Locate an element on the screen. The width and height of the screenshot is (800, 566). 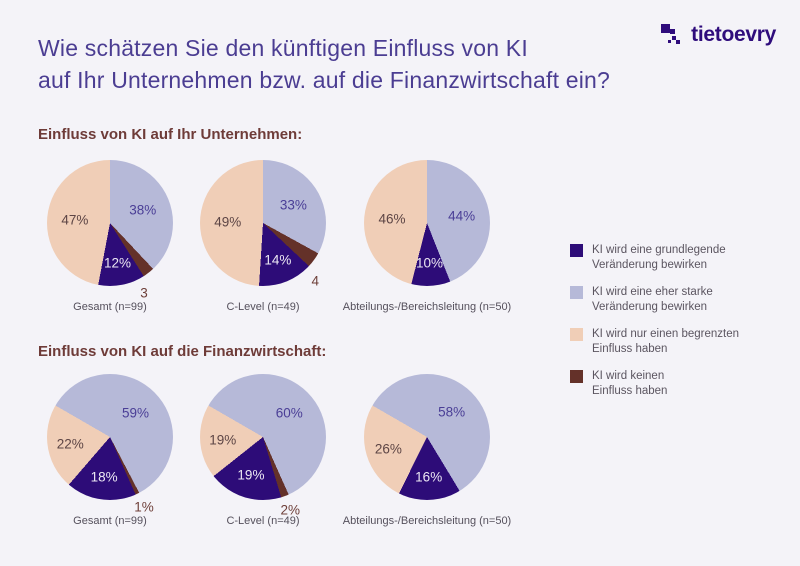
slice-label-grundlegend: 12% is located at coordinates (118, 263).